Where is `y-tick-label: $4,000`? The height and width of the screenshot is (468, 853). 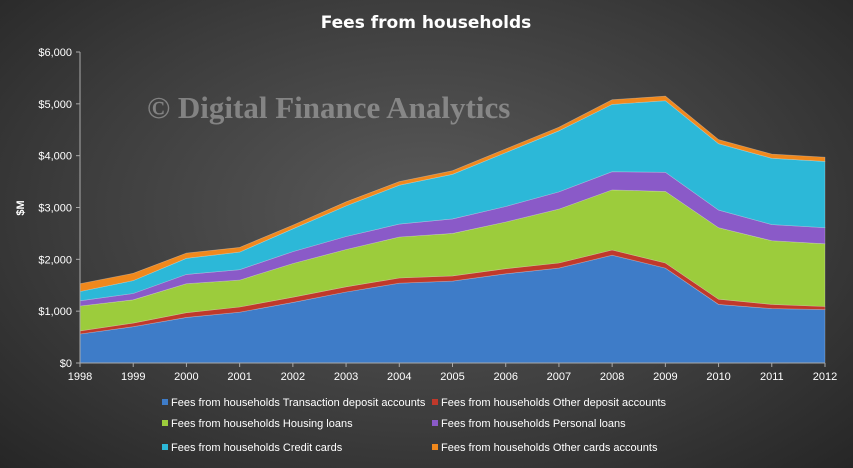 y-tick-label: $4,000 is located at coordinates (55, 157).